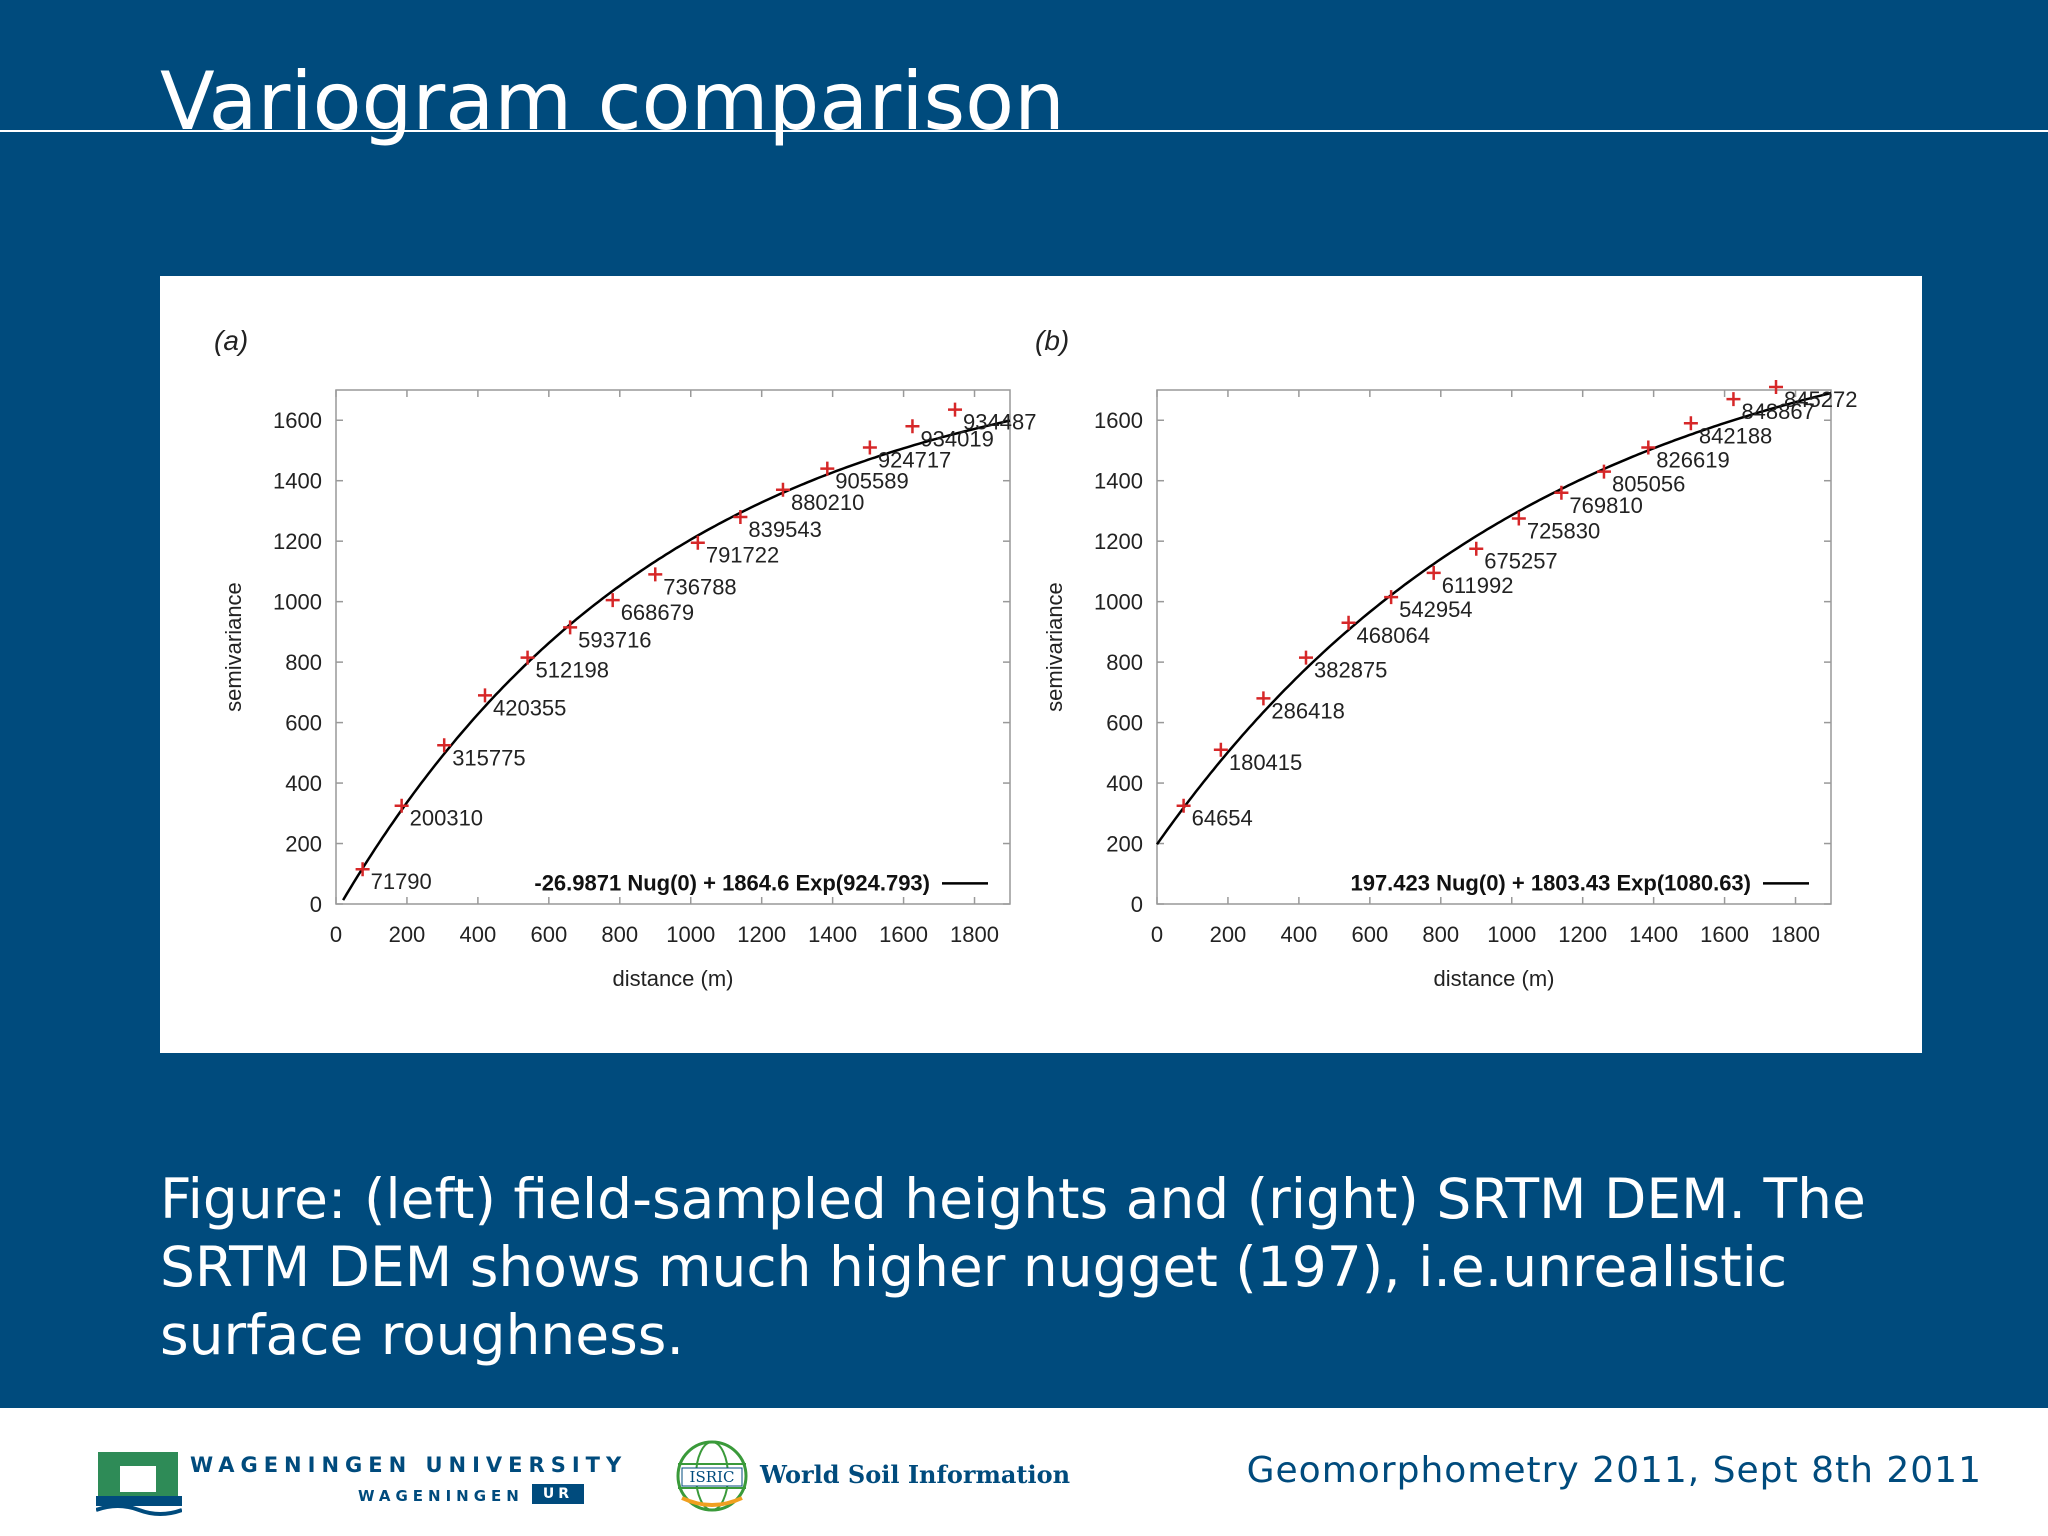 The height and width of the screenshot is (1536, 2048). Describe the element at coordinates (231, 340) in the screenshot. I see `panel-label: (a)` at that location.